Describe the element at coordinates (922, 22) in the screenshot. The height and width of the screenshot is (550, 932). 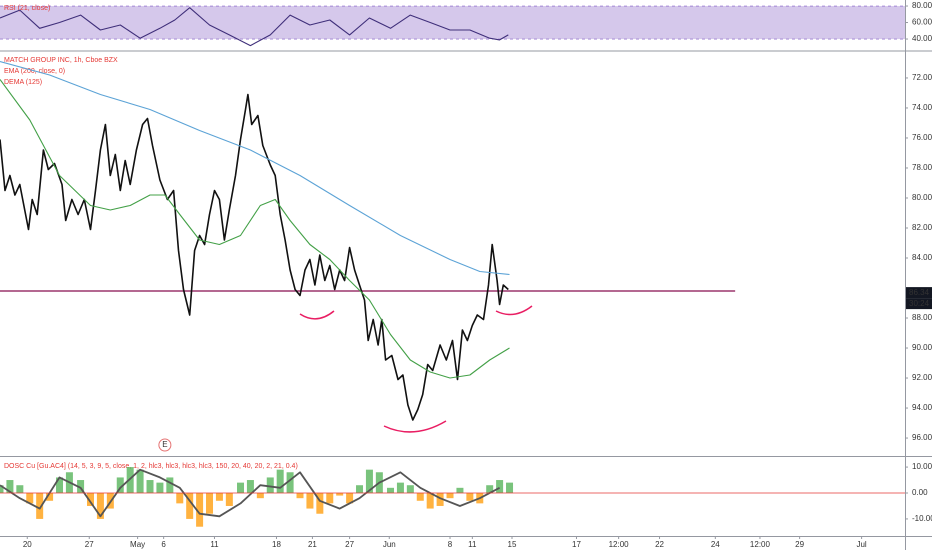
I see `y-tick-label: 60.00` at that location.